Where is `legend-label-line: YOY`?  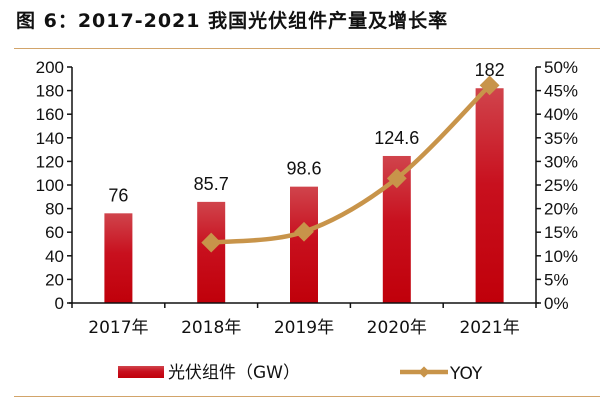
legend-label-line: YOY is located at coordinates (466, 374).